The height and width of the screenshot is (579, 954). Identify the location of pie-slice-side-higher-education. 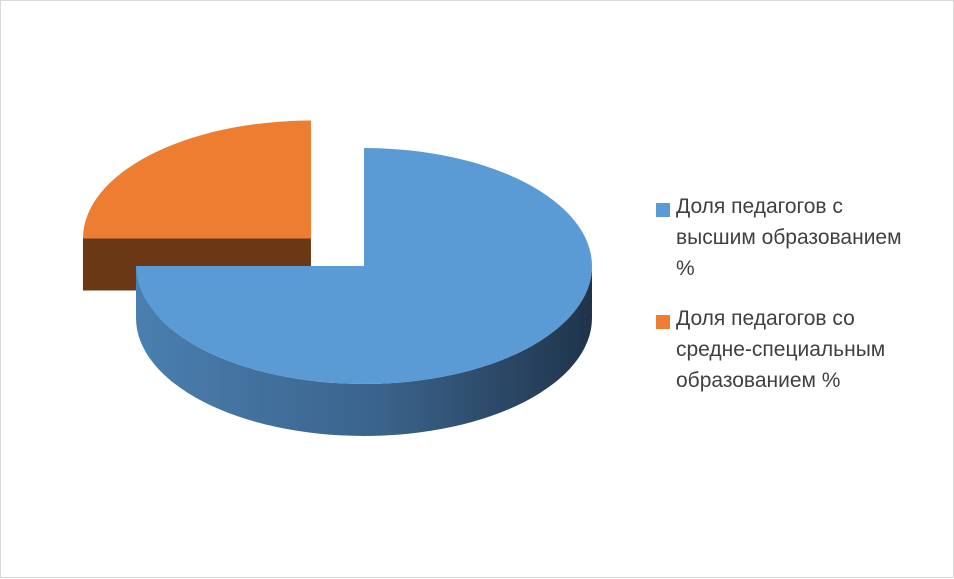
(364, 351).